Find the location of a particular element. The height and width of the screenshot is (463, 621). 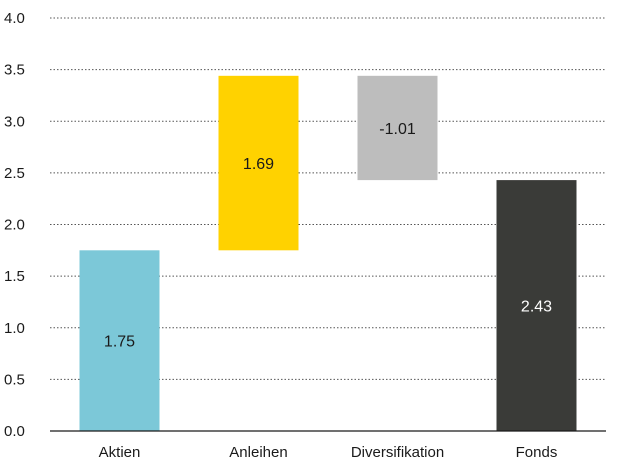

data-label: 1.75 is located at coordinates (119, 342).